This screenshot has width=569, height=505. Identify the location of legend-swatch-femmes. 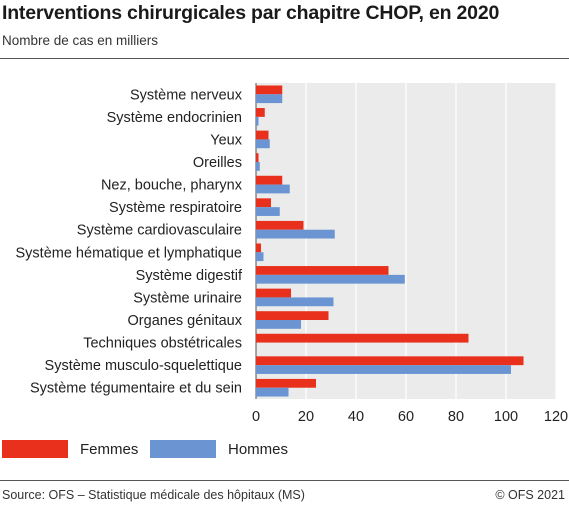
(35, 449).